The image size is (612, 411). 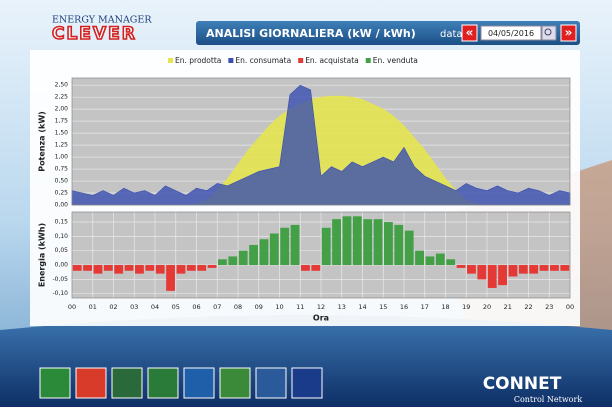 What do you see at coordinates (62, 169) in the screenshot?
I see `y-tick-label: 0,75` at bounding box center [62, 169].